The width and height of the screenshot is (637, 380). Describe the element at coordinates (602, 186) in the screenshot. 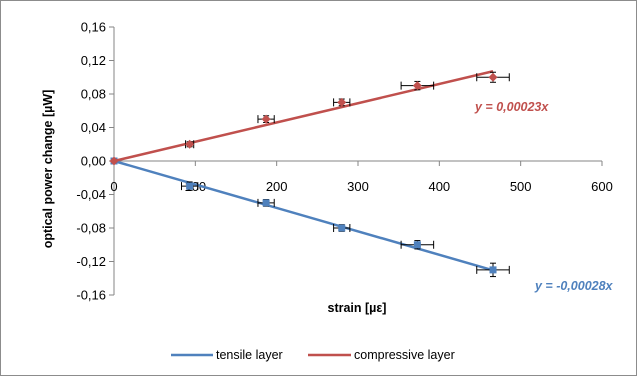

I see `x-tick-label: 600` at that location.